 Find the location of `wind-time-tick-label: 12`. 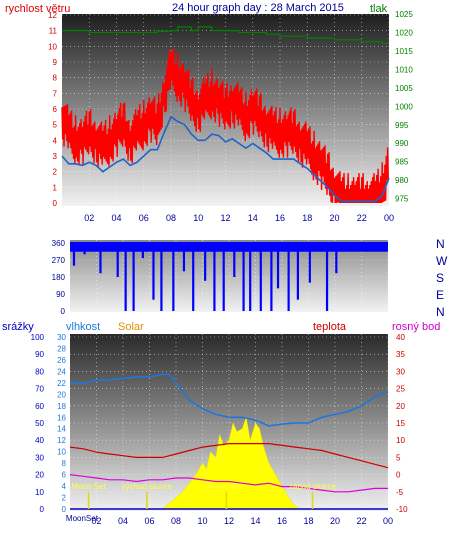

wind-time-tick-label: 12 is located at coordinates (225, 218).